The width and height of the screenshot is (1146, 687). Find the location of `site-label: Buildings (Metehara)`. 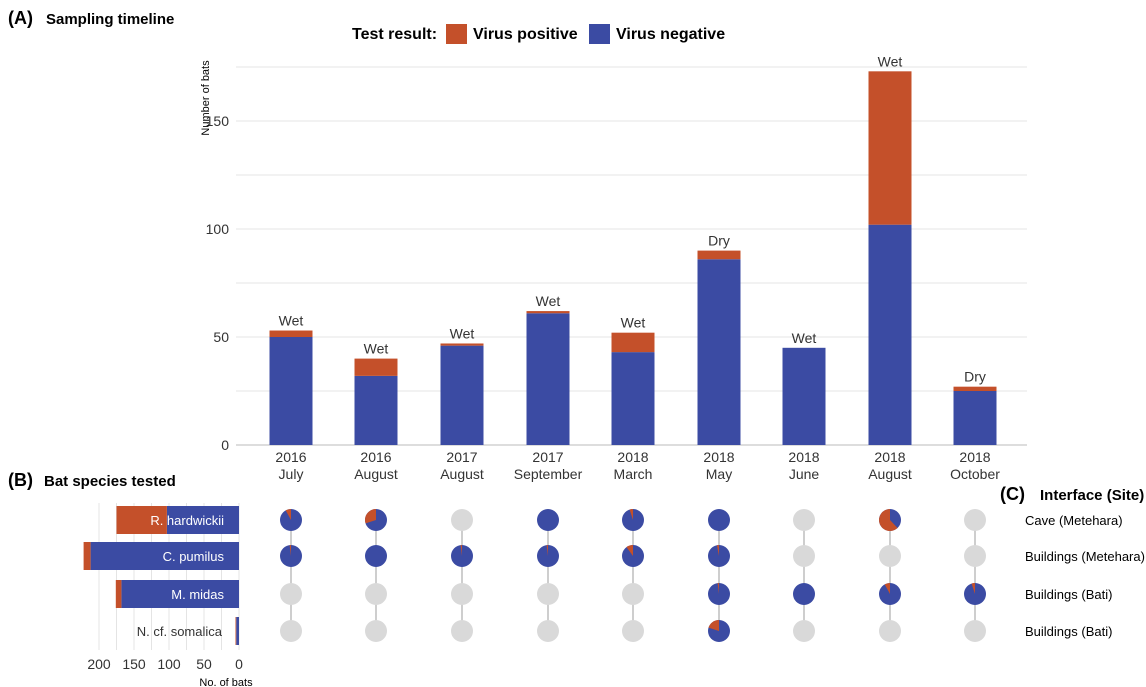

site-label: Buildings (Metehara) is located at coordinates (1085, 556).